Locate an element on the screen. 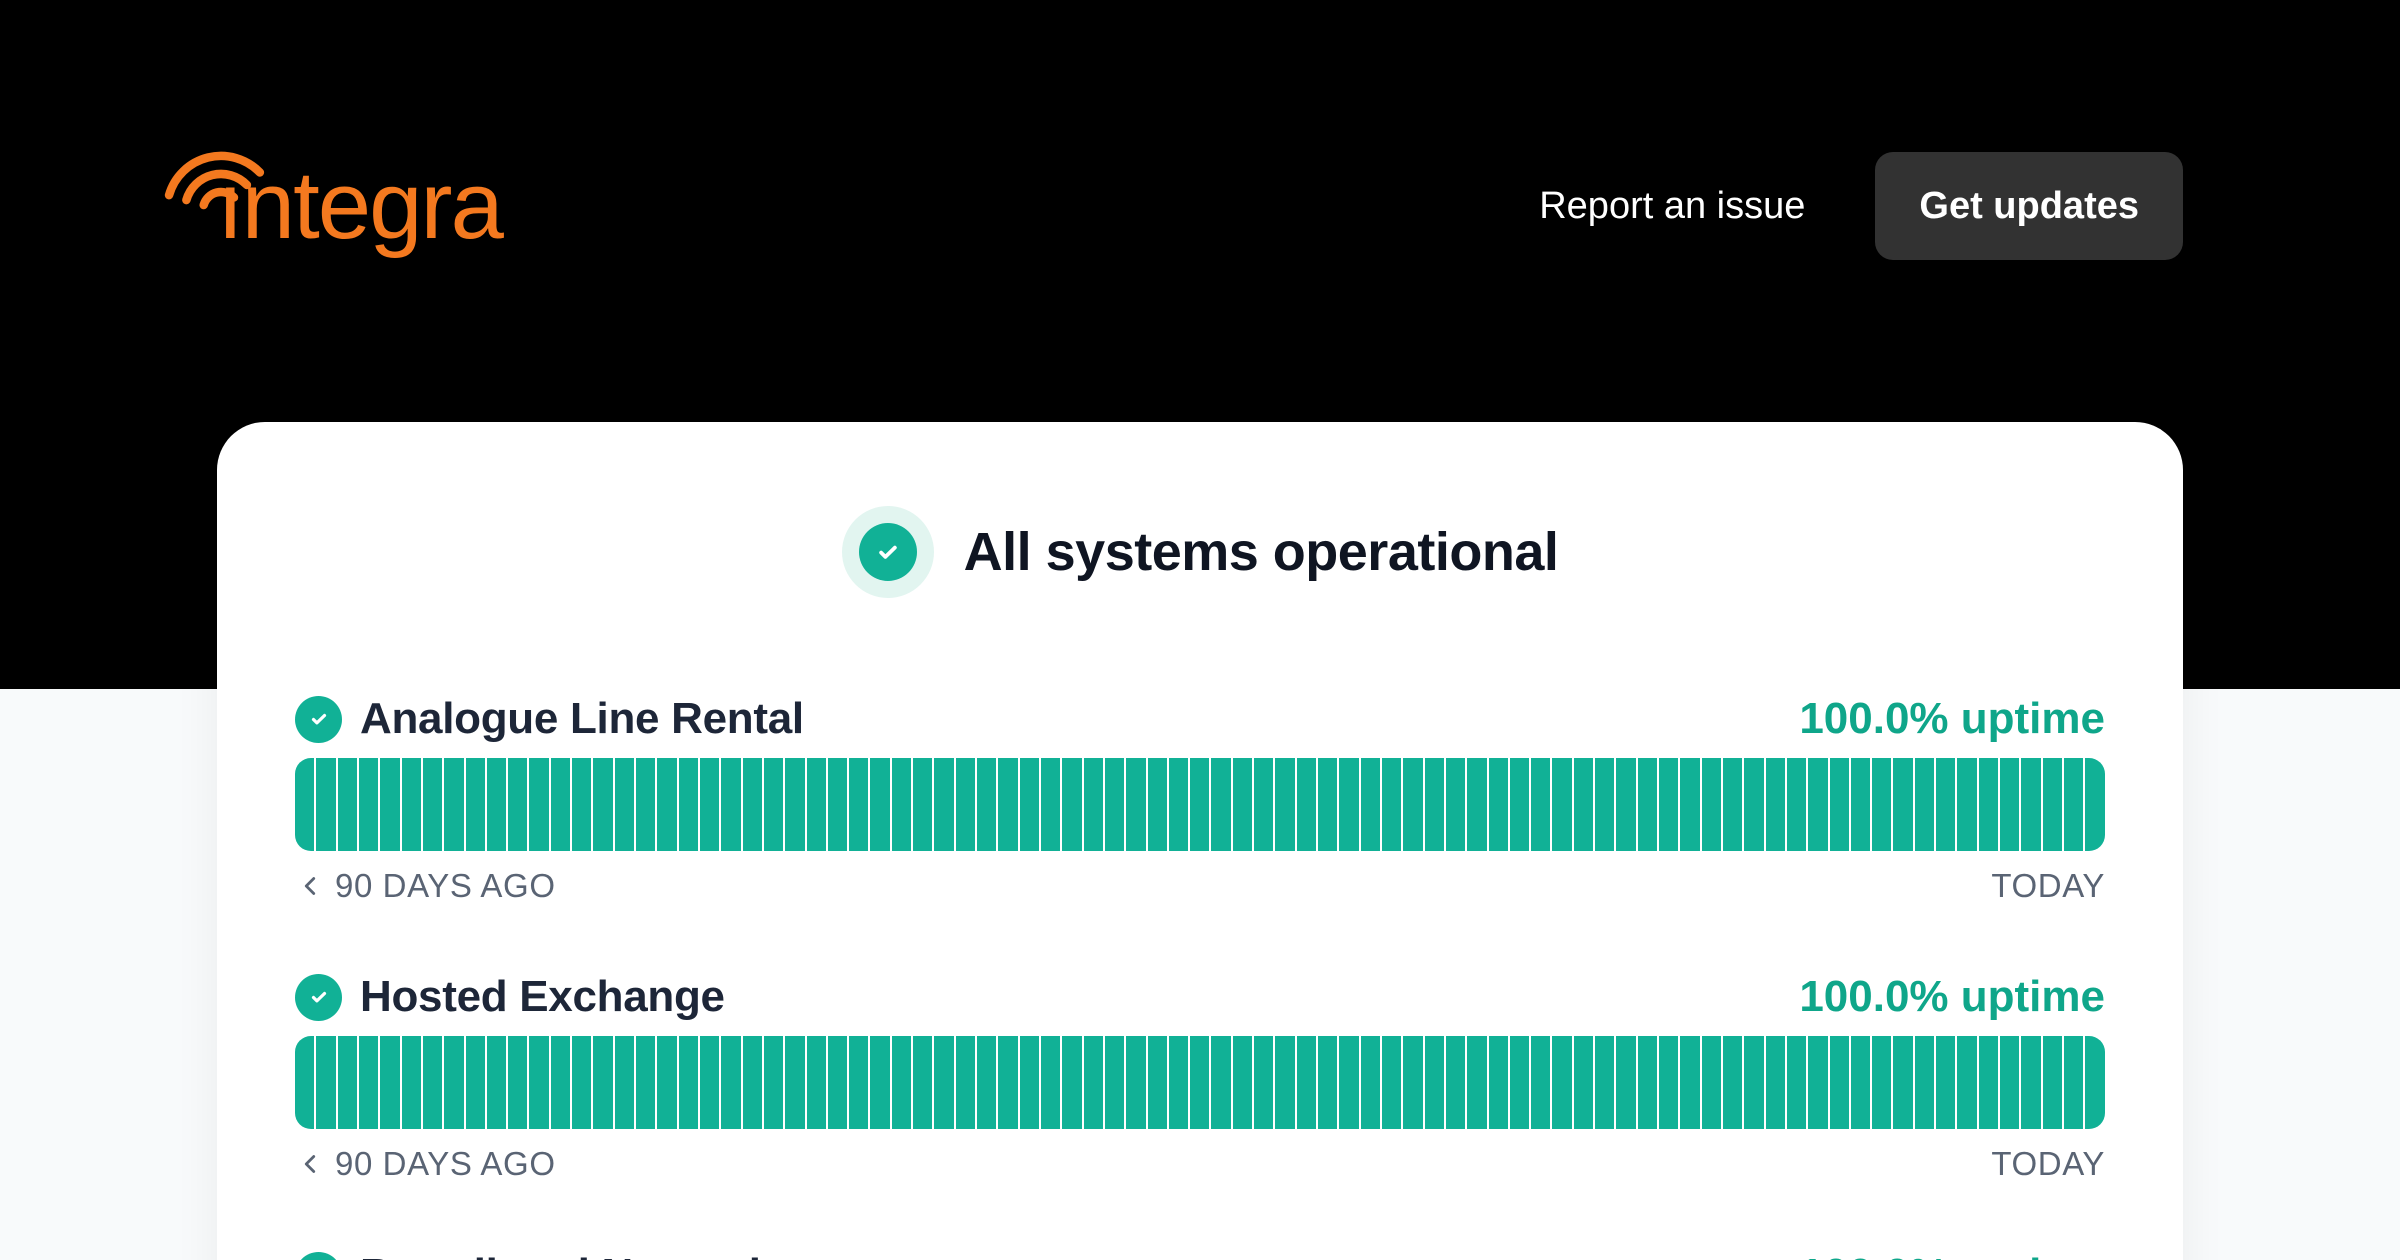  timeline-back-link: 90 DAYS AGO is located at coordinates (425, 1163).